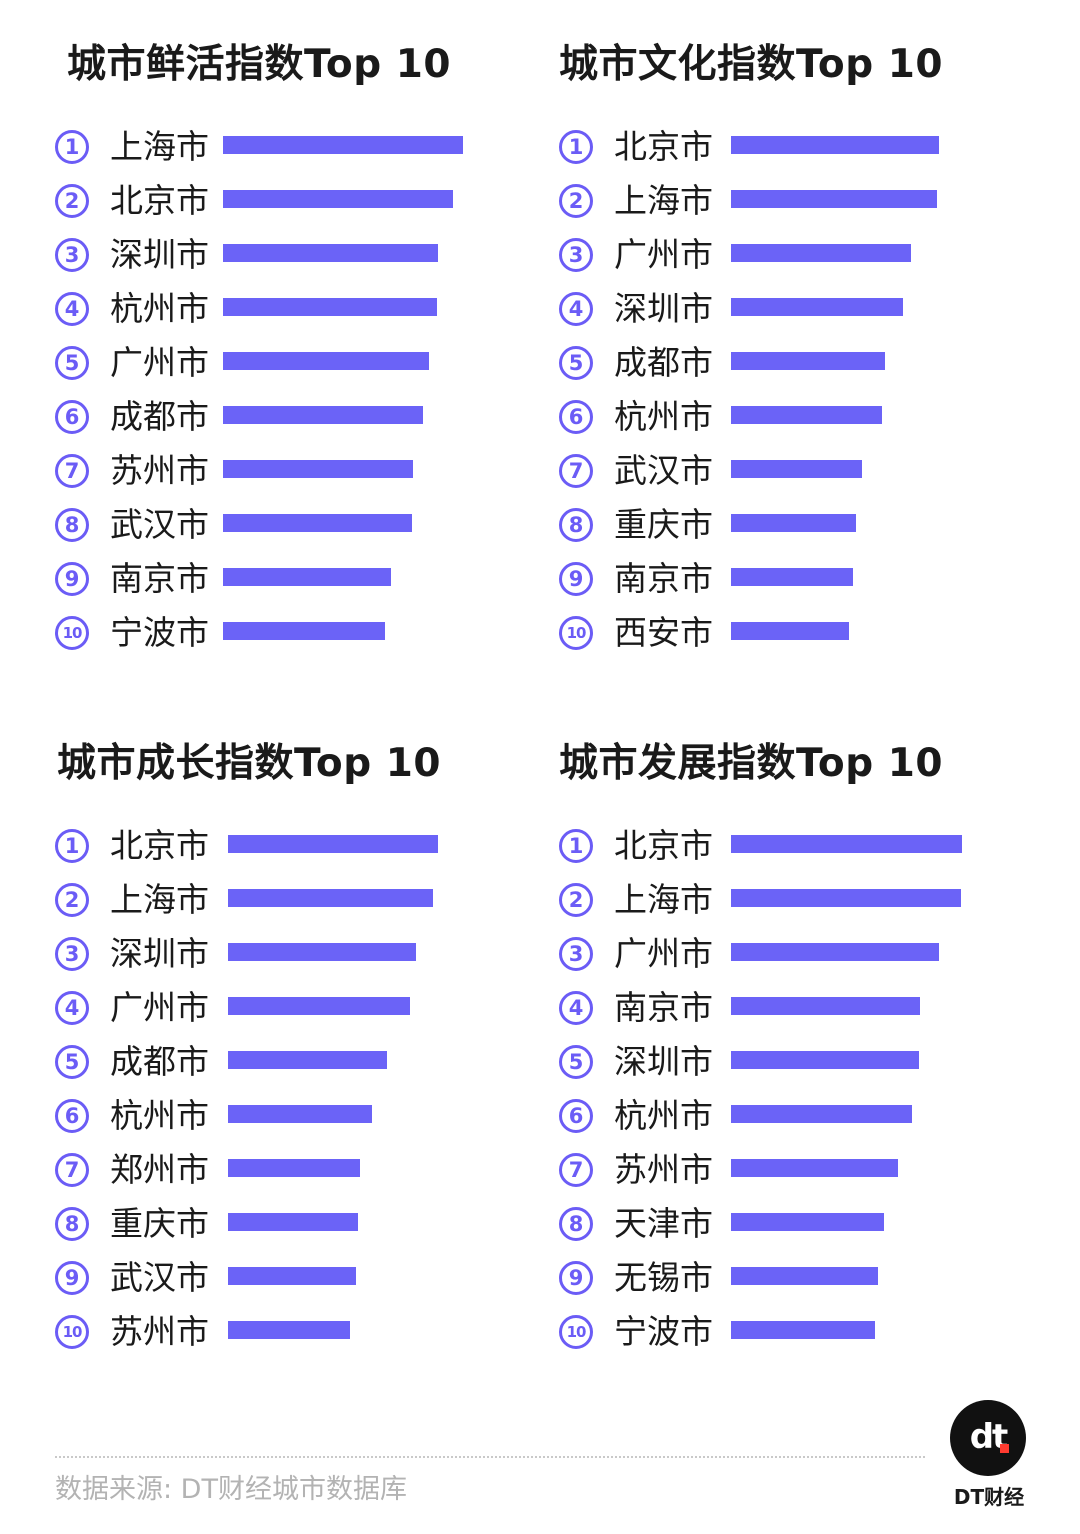  I want to click on bar-row: 8 武汉市, so click(305, 528).